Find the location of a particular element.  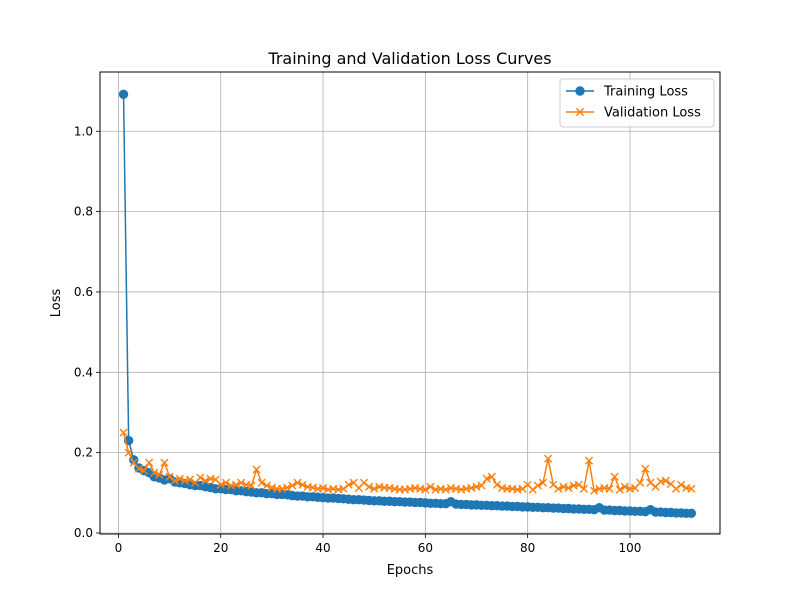

series-line is located at coordinates (407, 462).